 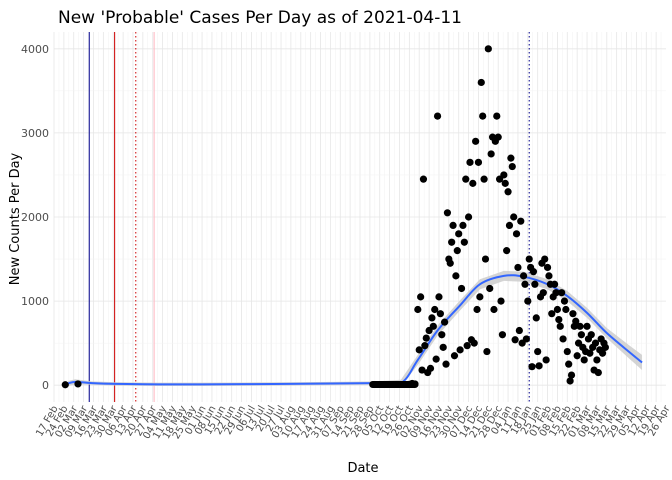 What do you see at coordinates (35, 133) in the screenshot?
I see `y-tick-label: 3000` at bounding box center [35, 133].